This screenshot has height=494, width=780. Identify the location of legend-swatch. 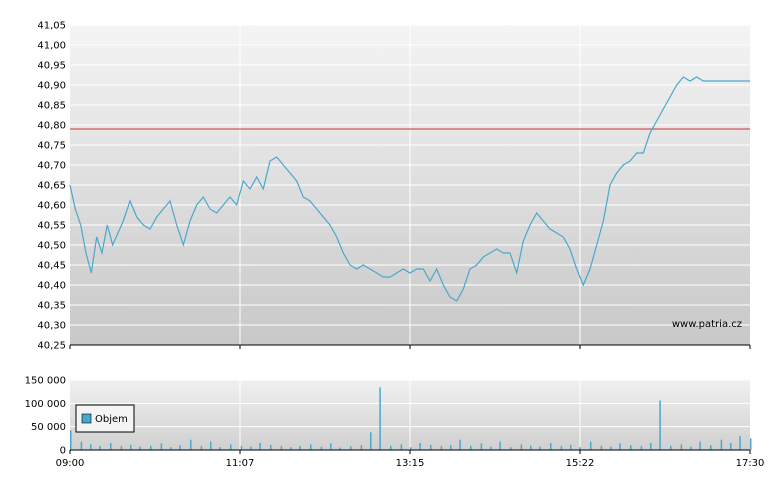
(86, 418).